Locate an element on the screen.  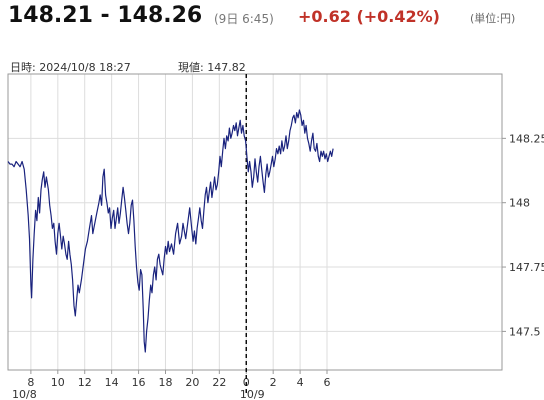
y-tick-label: 147.75 is located at coordinates (526, 267).